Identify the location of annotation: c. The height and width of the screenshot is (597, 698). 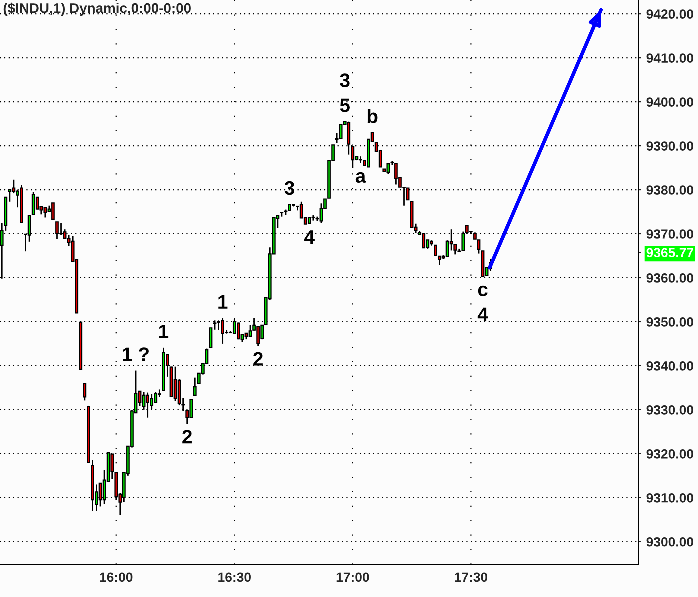
(483, 291).